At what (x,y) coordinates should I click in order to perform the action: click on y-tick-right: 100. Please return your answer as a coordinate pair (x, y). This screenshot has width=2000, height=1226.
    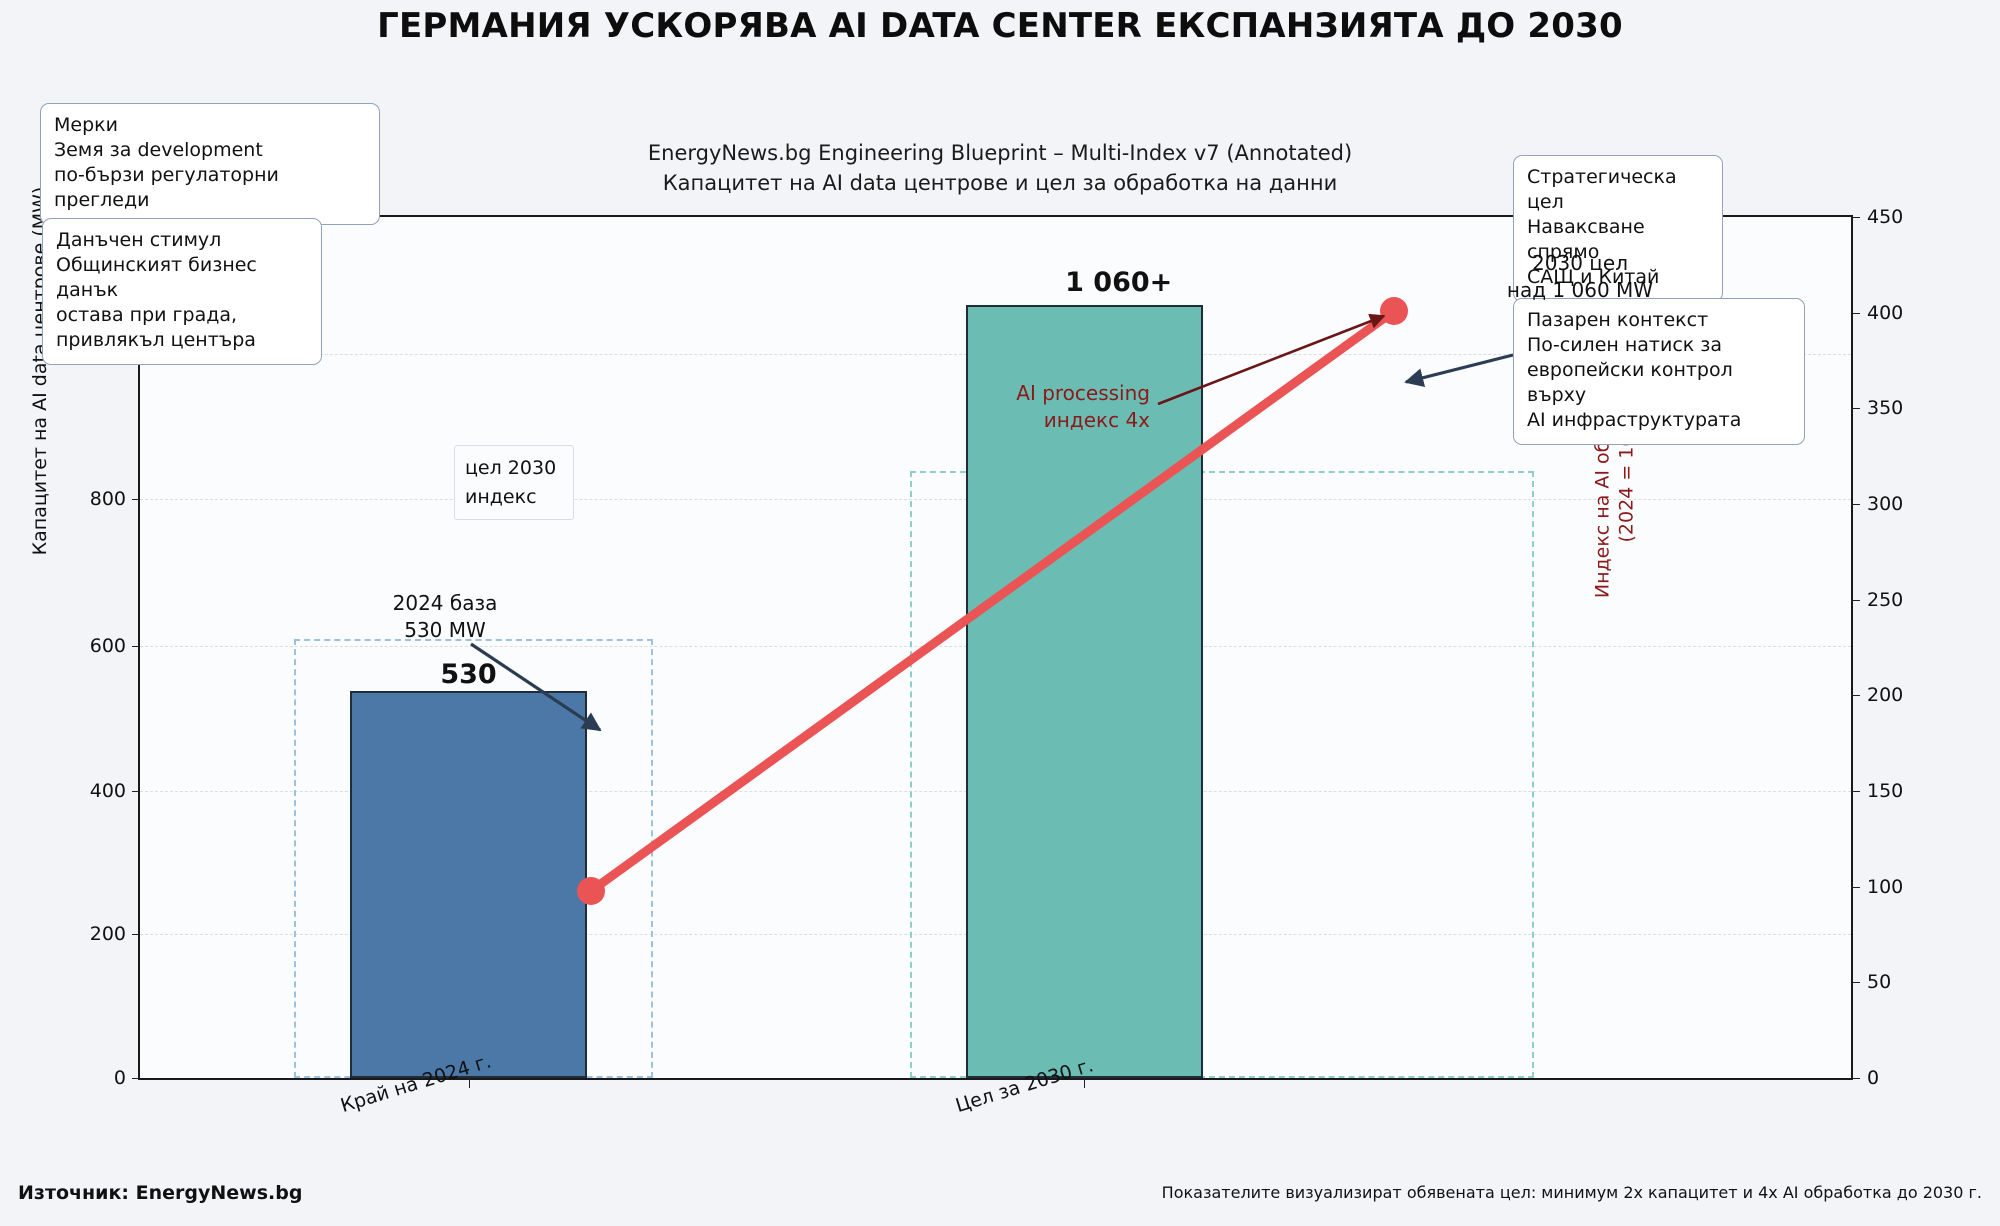
    Looking at the image, I should click on (1877, 887).